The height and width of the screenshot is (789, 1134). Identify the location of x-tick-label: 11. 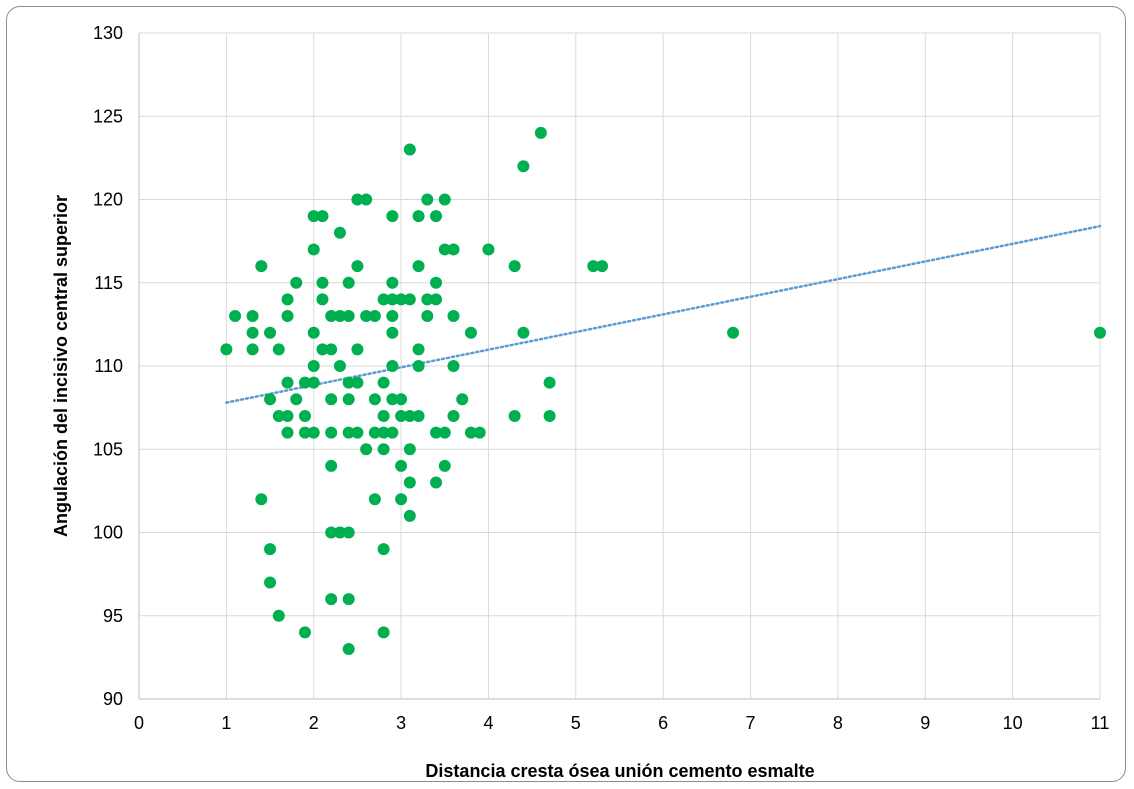
(1100, 723).